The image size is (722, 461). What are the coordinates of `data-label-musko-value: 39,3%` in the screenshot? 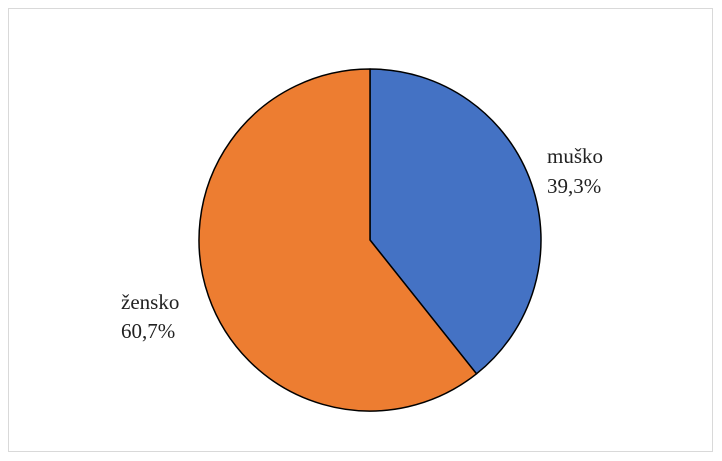 It's located at (574, 186).